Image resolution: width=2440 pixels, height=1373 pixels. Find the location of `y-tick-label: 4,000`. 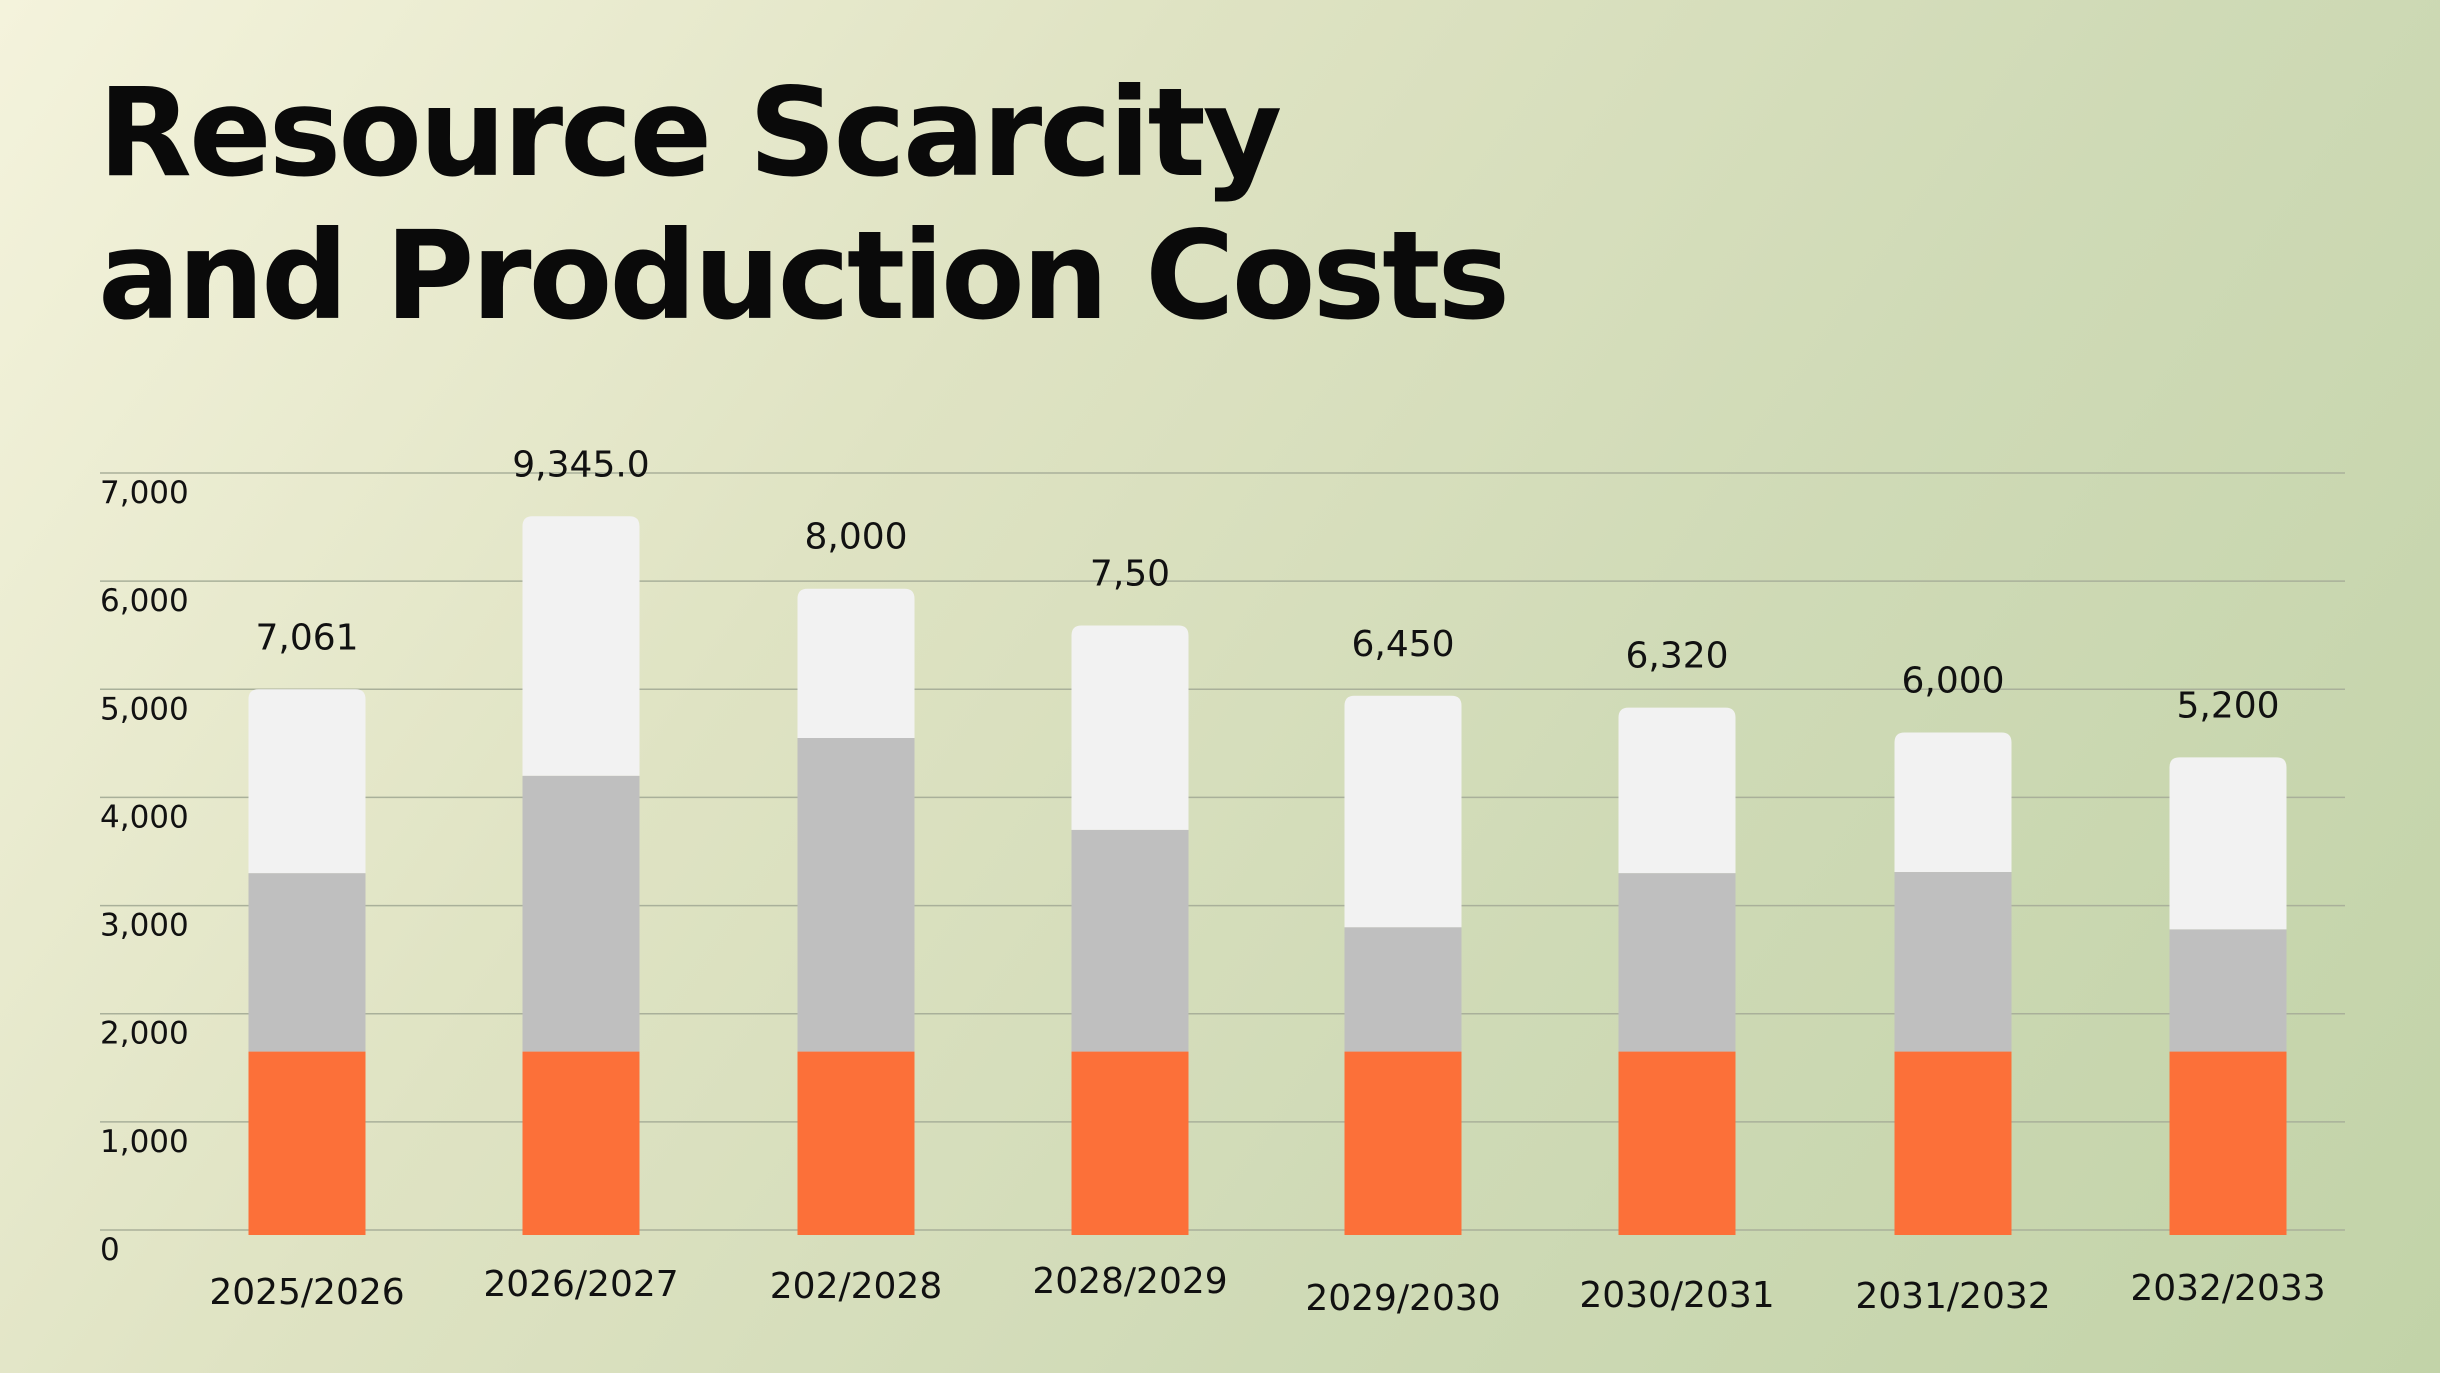

y-tick-label: 4,000 is located at coordinates (144, 817).